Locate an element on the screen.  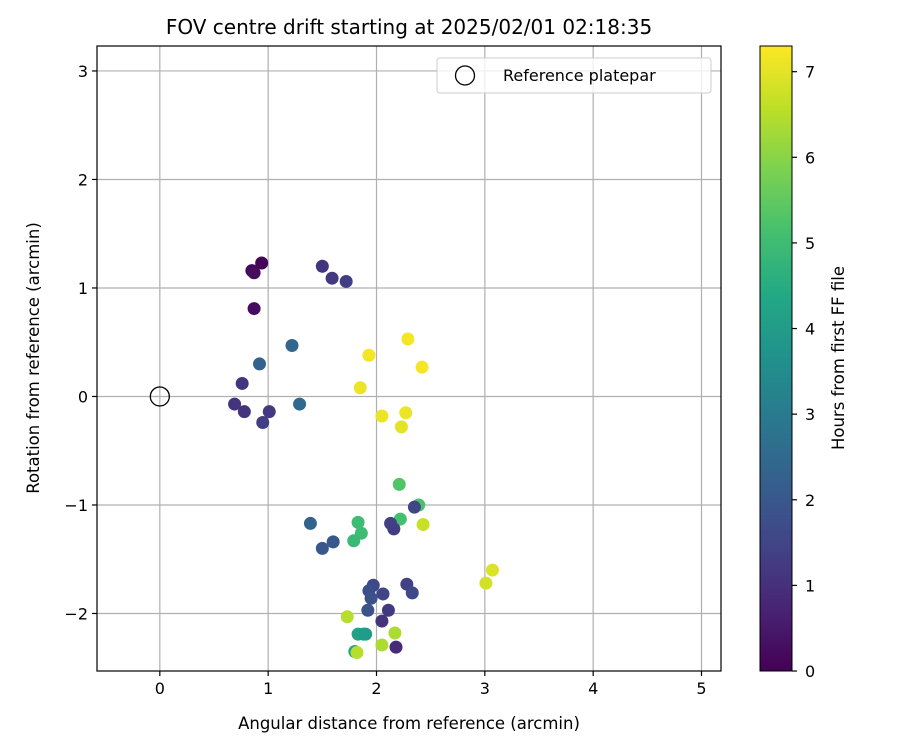
colorbar-tick-label: 1 is located at coordinates (810, 585).